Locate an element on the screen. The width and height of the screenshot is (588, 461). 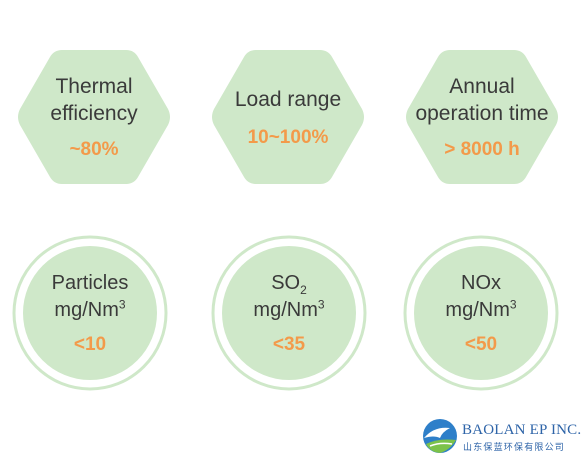
nox-circle: NOx mg/Nm3 <50 is located at coordinates (481, 313).